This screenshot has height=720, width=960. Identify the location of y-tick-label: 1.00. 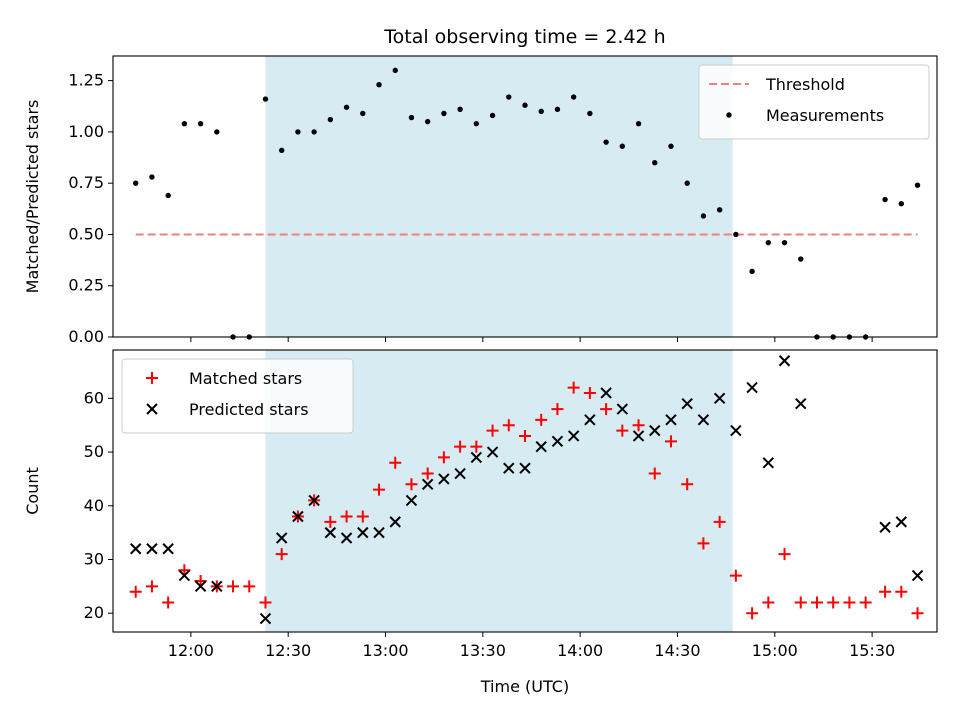
(86, 131).